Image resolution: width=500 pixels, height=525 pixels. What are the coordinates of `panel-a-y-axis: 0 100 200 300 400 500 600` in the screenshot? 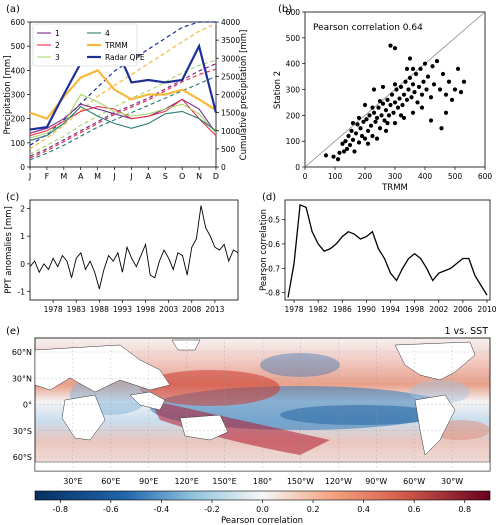 It's located at (20, 95).